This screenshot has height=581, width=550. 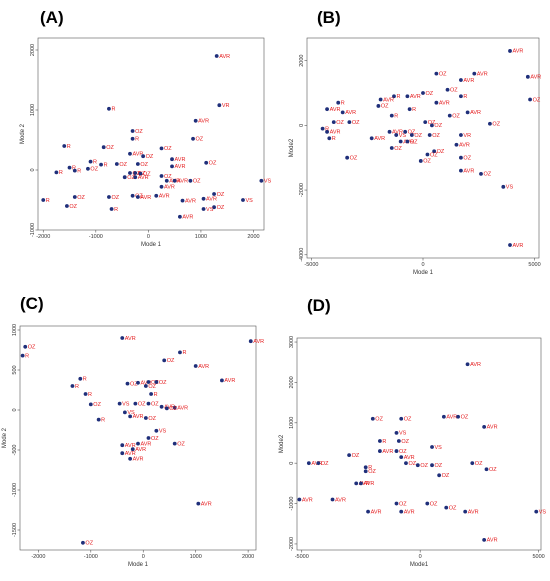 What do you see at coordinates (403, 136) in the screenshot?
I see `data-point-label: VS` at bounding box center [403, 136].